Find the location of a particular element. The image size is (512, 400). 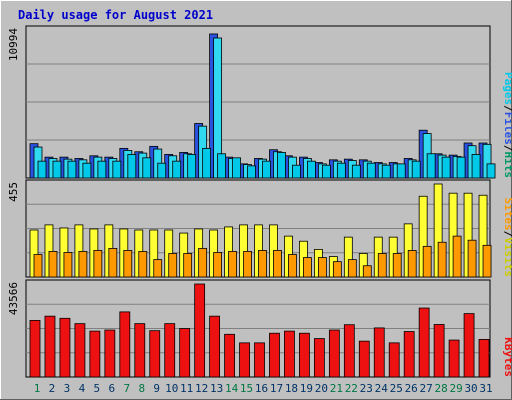

series-sites is located at coordinates (262, 256).